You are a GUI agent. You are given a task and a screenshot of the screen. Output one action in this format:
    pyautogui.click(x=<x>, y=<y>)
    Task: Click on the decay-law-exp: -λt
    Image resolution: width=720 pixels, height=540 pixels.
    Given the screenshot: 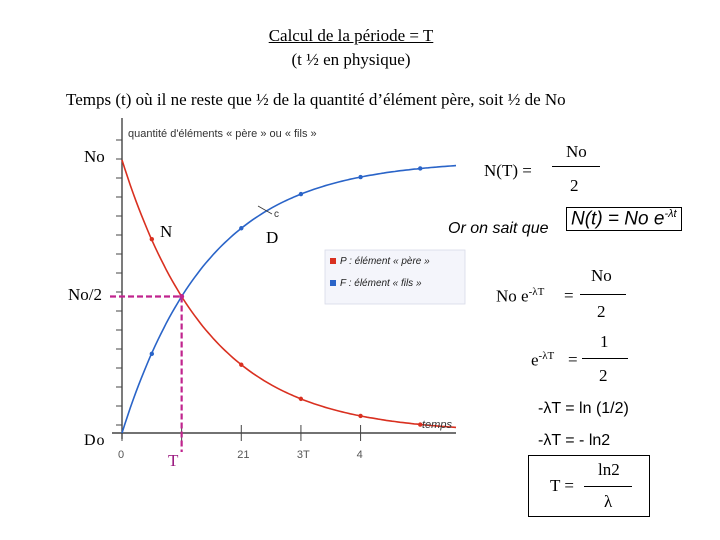 What is the action you would take?
    pyautogui.click(x=670, y=214)
    